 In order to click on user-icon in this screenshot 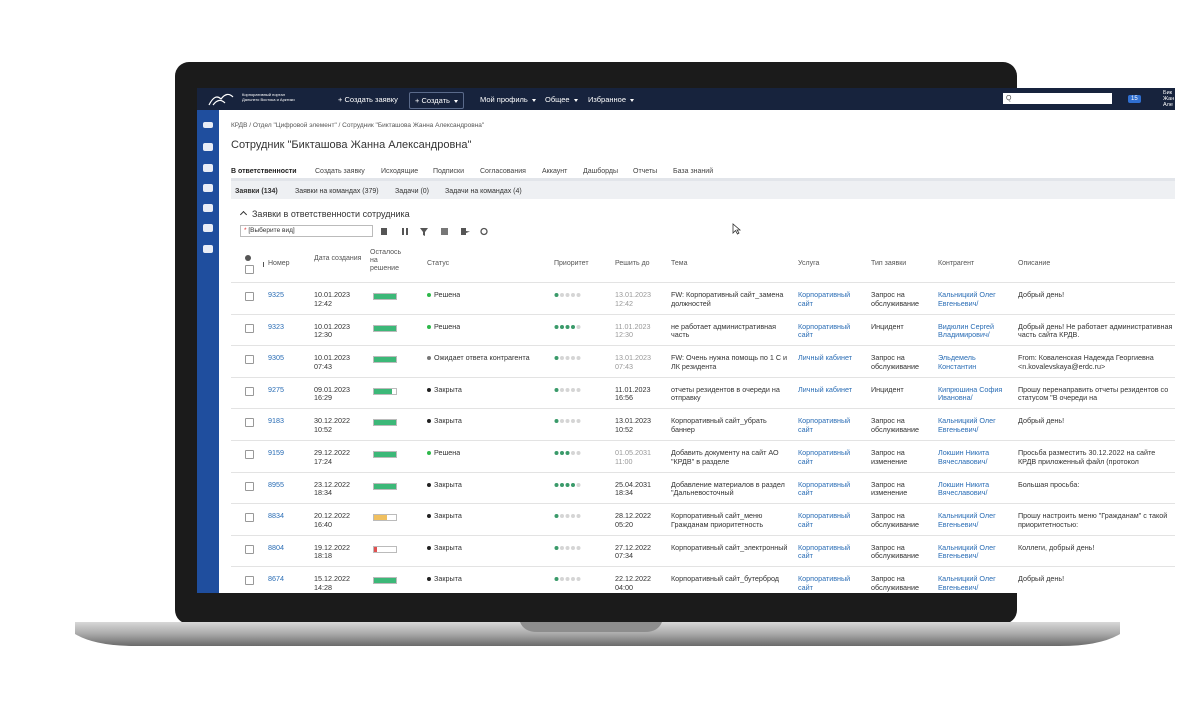, I will do `click(208, 208)`.